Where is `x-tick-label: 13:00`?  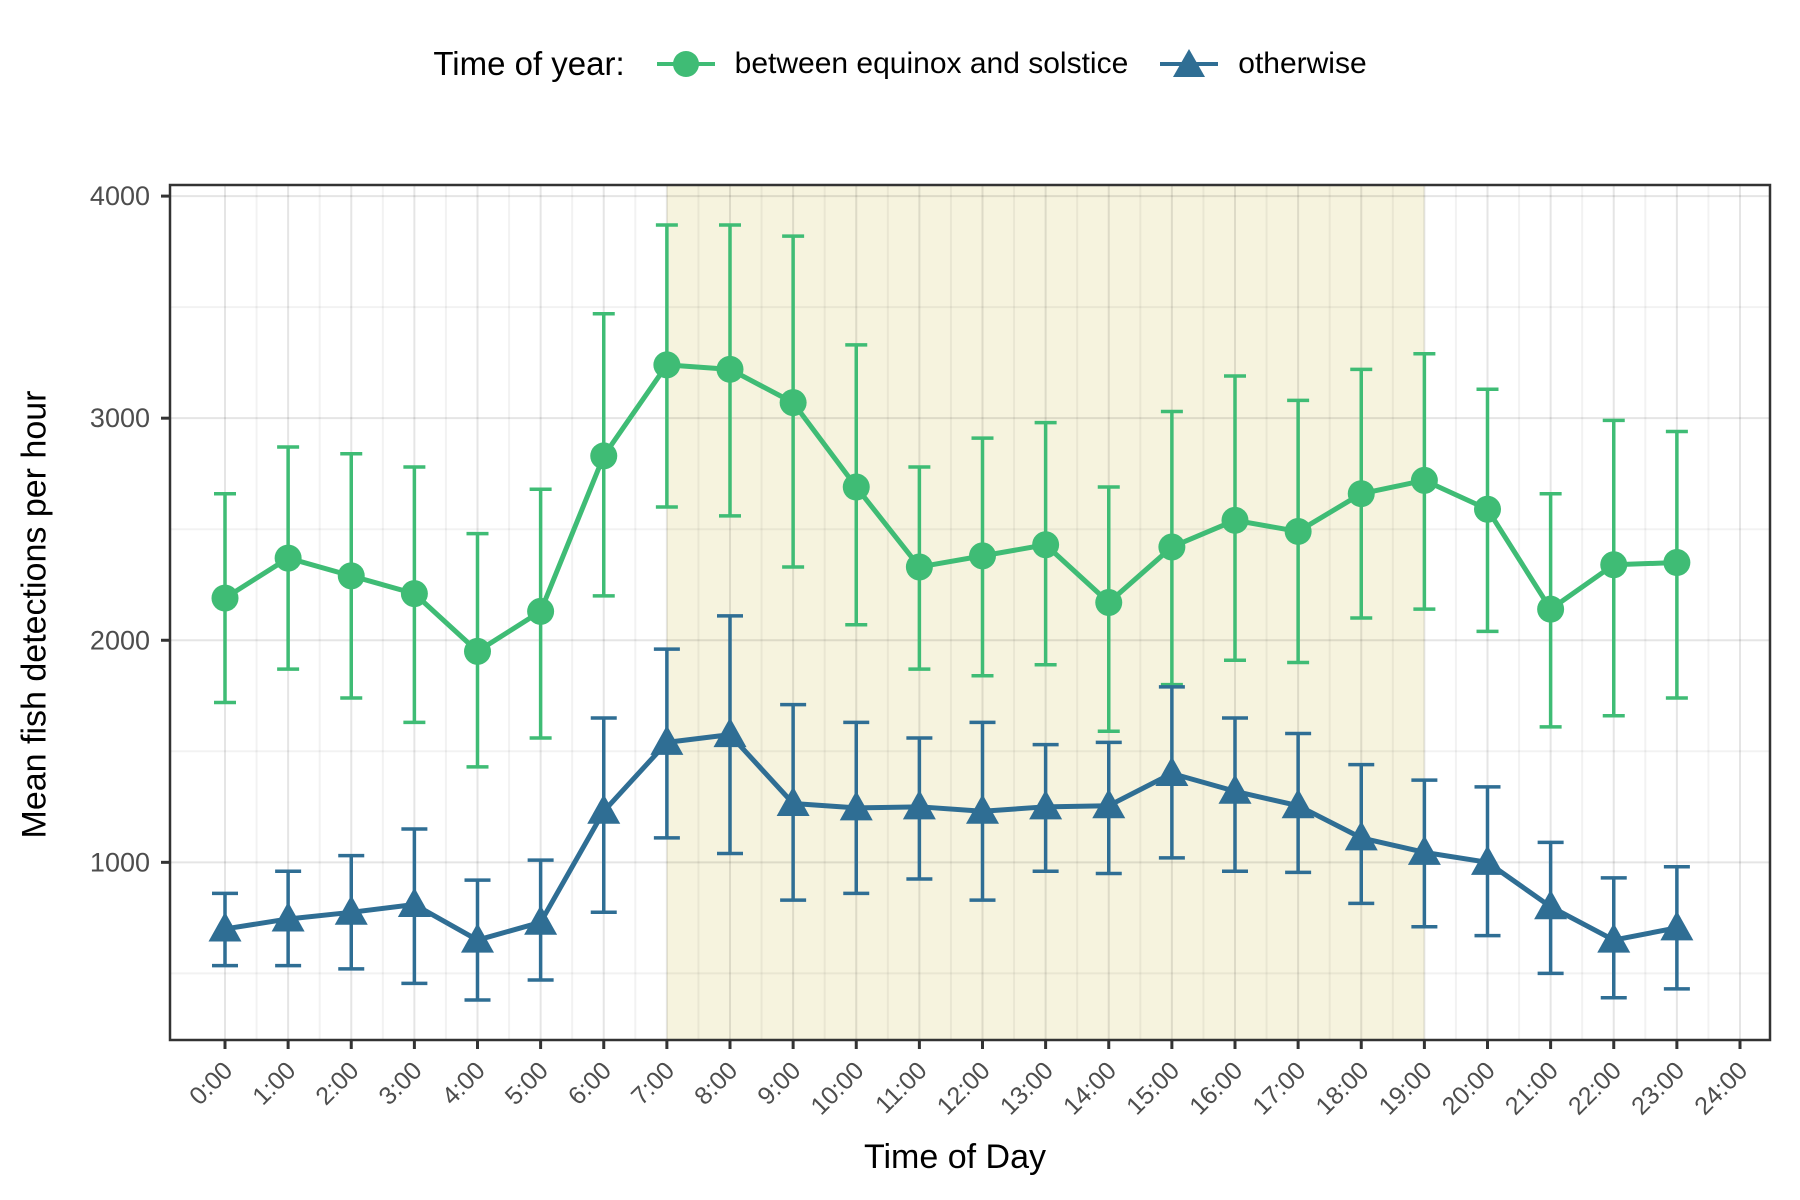
x-tick-label: 13:00 is located at coordinates (1027, 1088).